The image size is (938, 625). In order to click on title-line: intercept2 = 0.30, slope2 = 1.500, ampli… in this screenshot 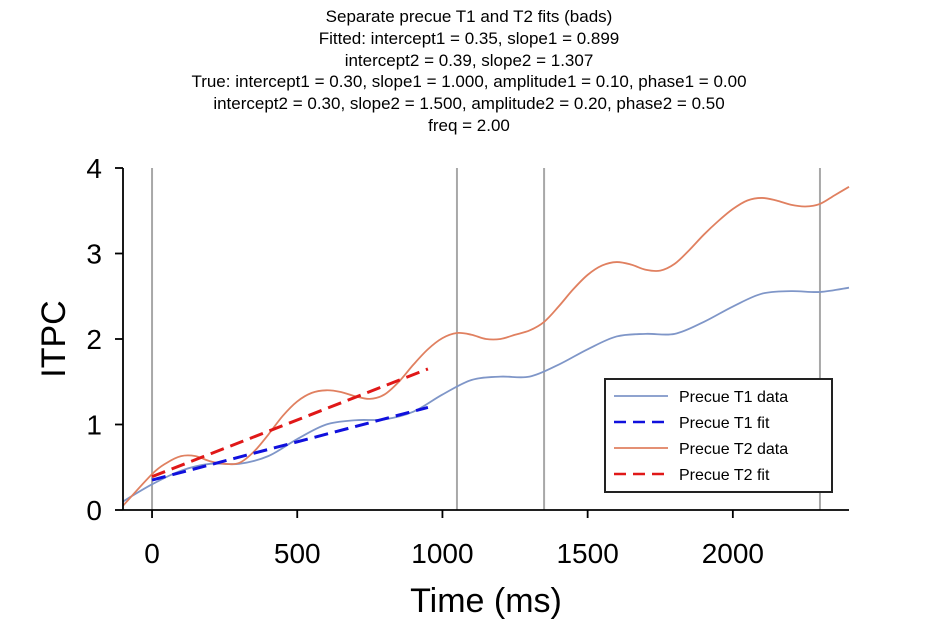, I will do `click(469, 104)`.